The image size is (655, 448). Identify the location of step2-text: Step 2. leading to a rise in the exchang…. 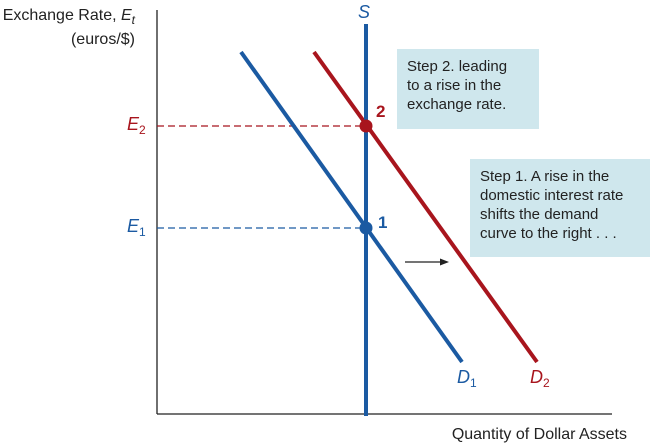
(457, 85).